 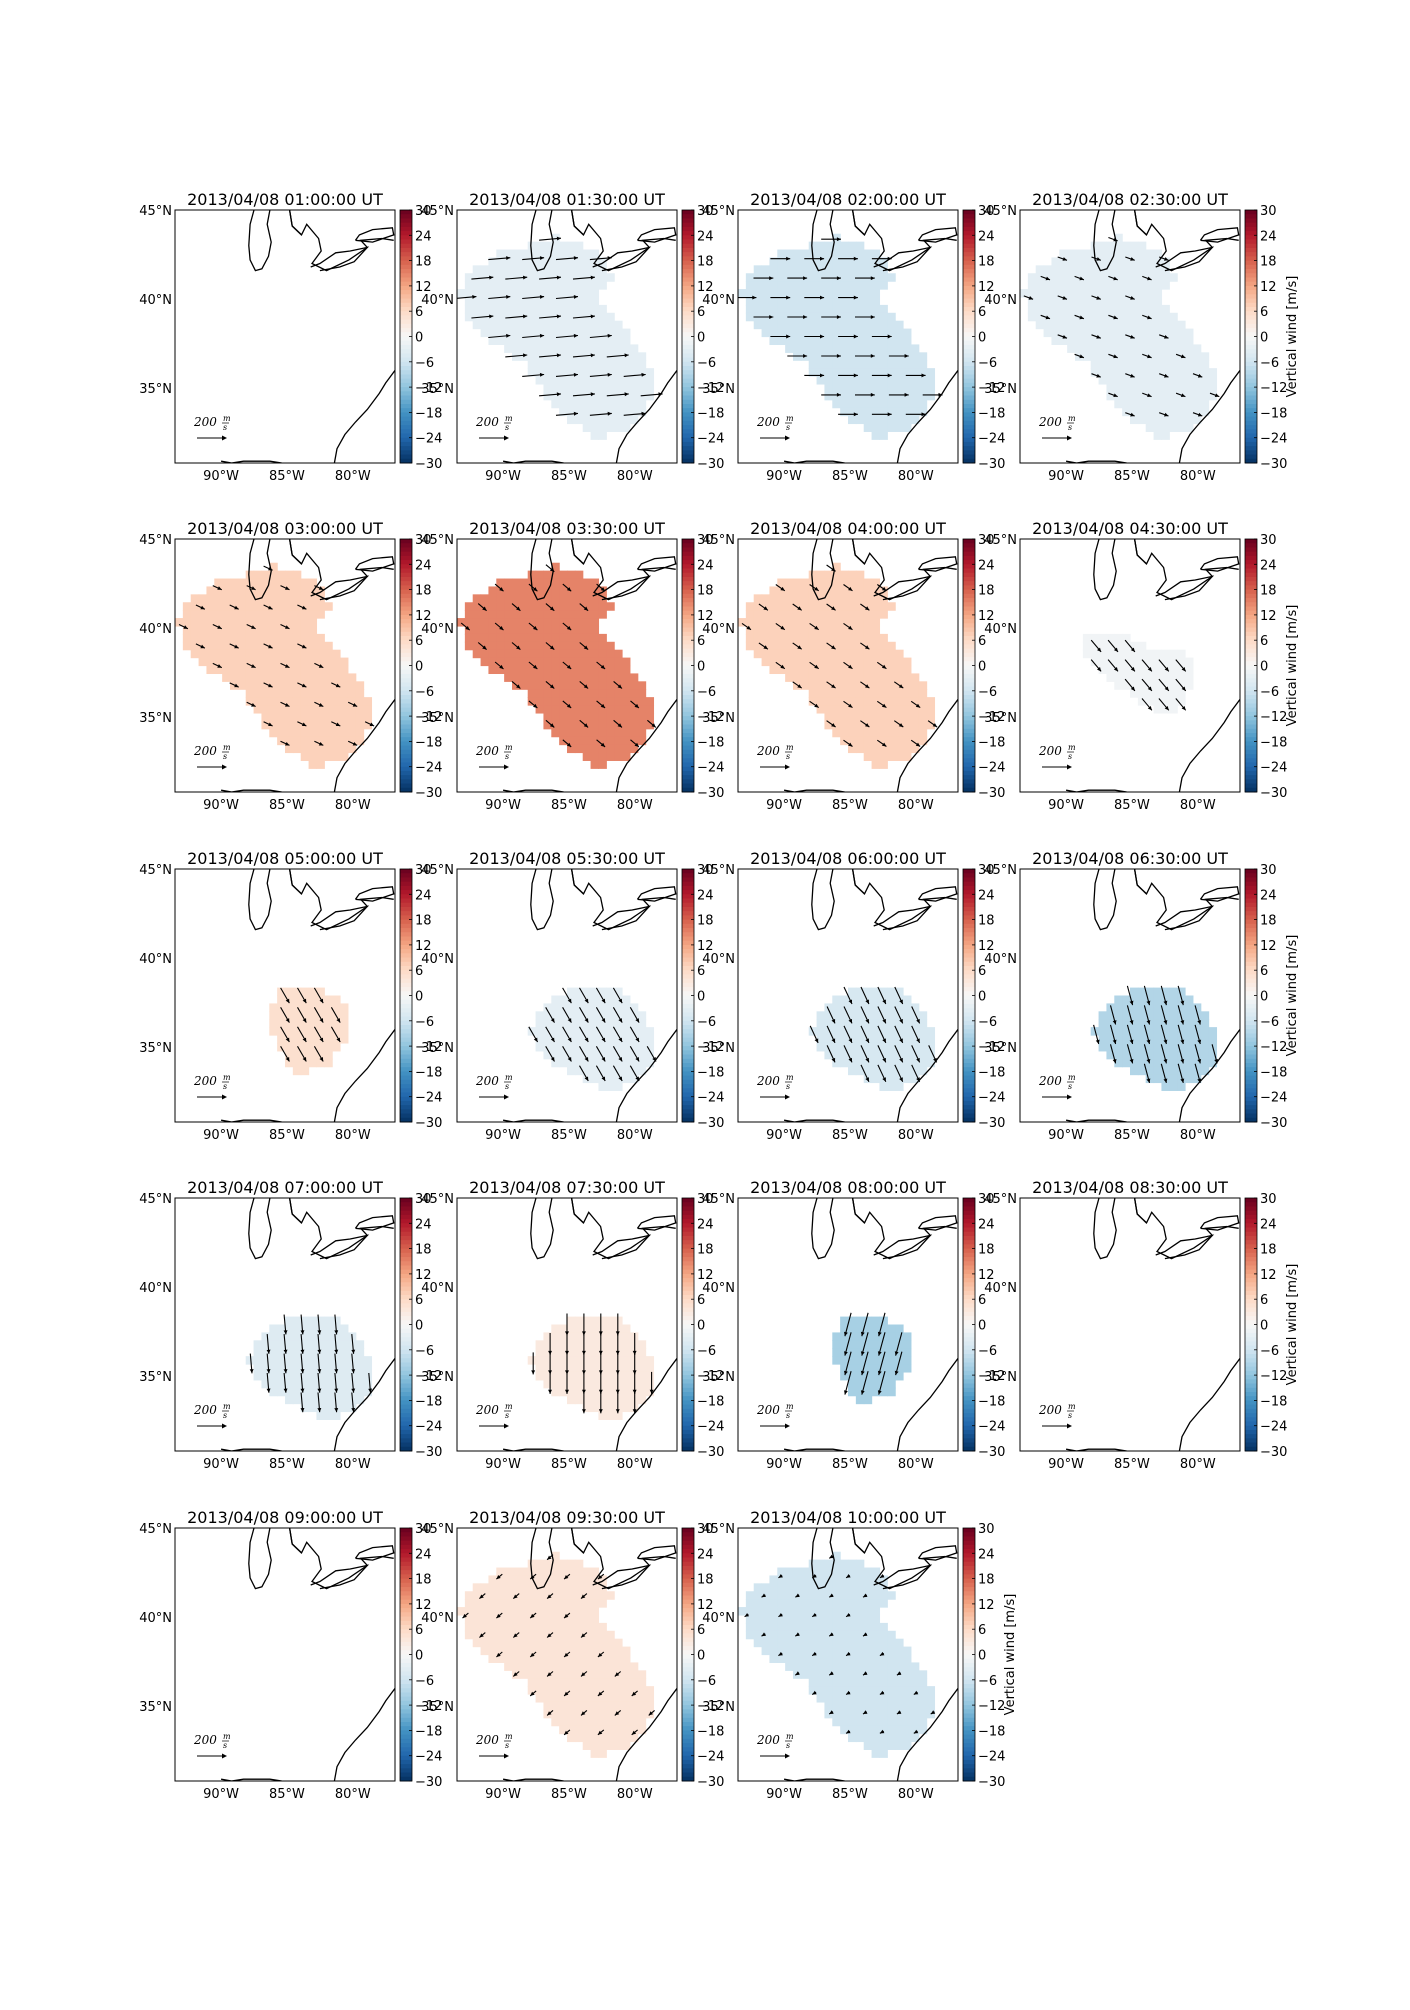 What do you see at coordinates (1292, 996) in the screenshot?
I see `colorbar-label: Vertical wind [m/s]` at bounding box center [1292, 996].